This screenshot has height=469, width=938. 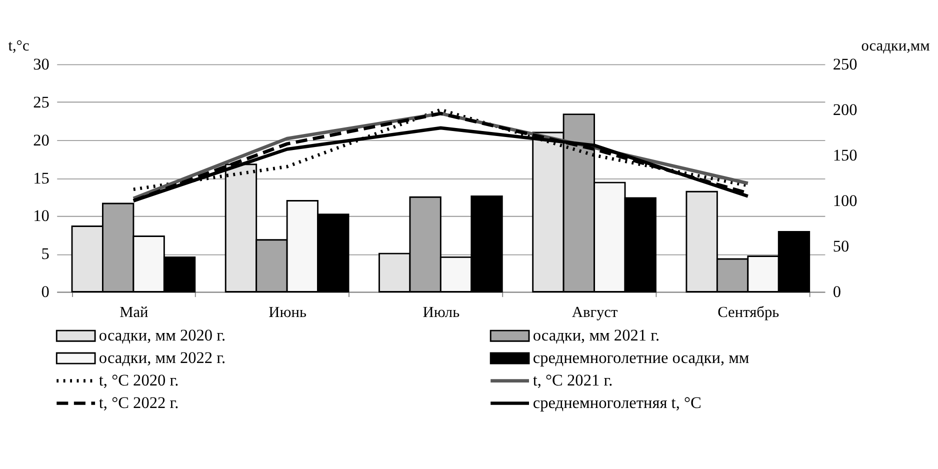 I want to click on legend-label: среднемноголетние осадки, мм, so click(x=641, y=358).